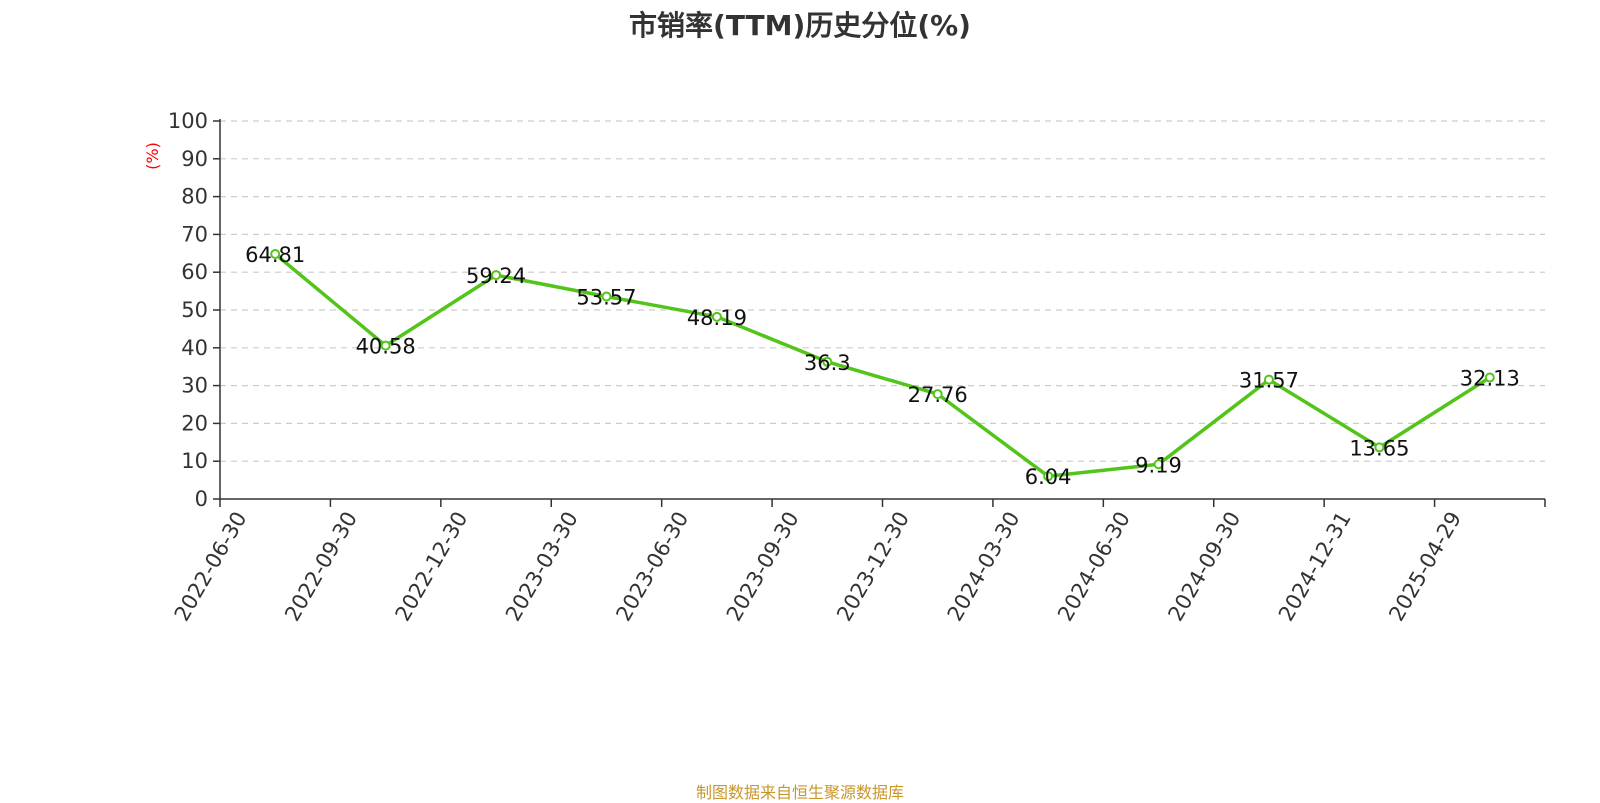  Describe the element at coordinates (321, 567) in the screenshot. I see `x-tick-label: 2022-09-30` at that location.